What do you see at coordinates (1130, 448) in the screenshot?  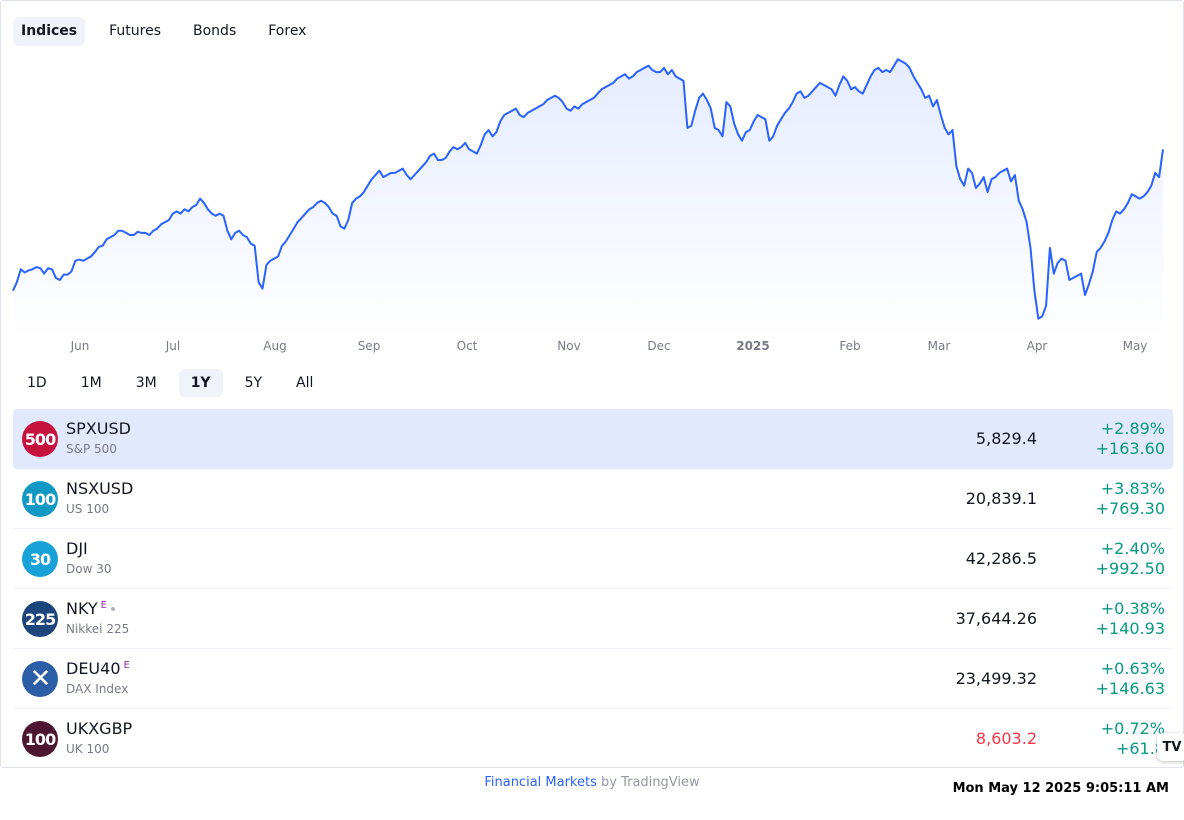 I see `change-absolute: +163.60` at bounding box center [1130, 448].